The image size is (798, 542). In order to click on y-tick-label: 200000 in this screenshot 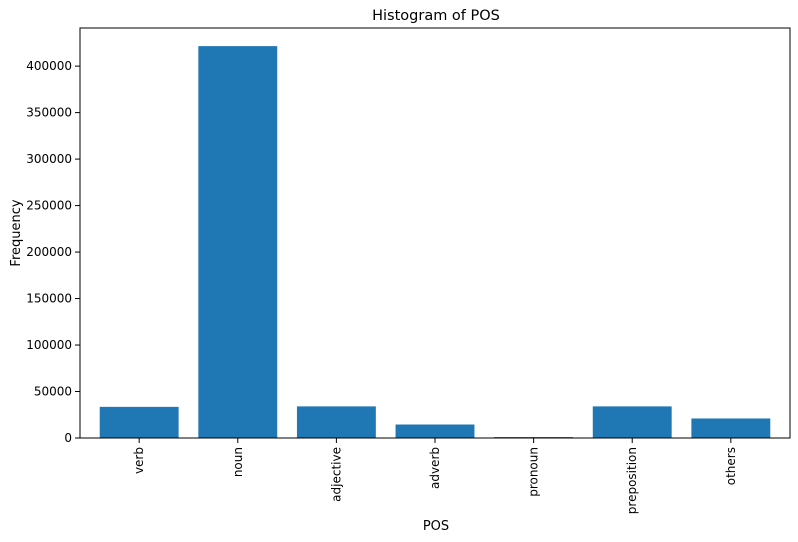, I will do `click(49, 252)`.